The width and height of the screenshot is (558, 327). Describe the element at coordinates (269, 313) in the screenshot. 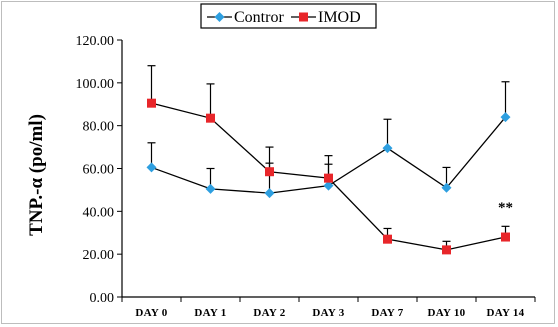

I see `x-tick-label: DAY 2` at that location.